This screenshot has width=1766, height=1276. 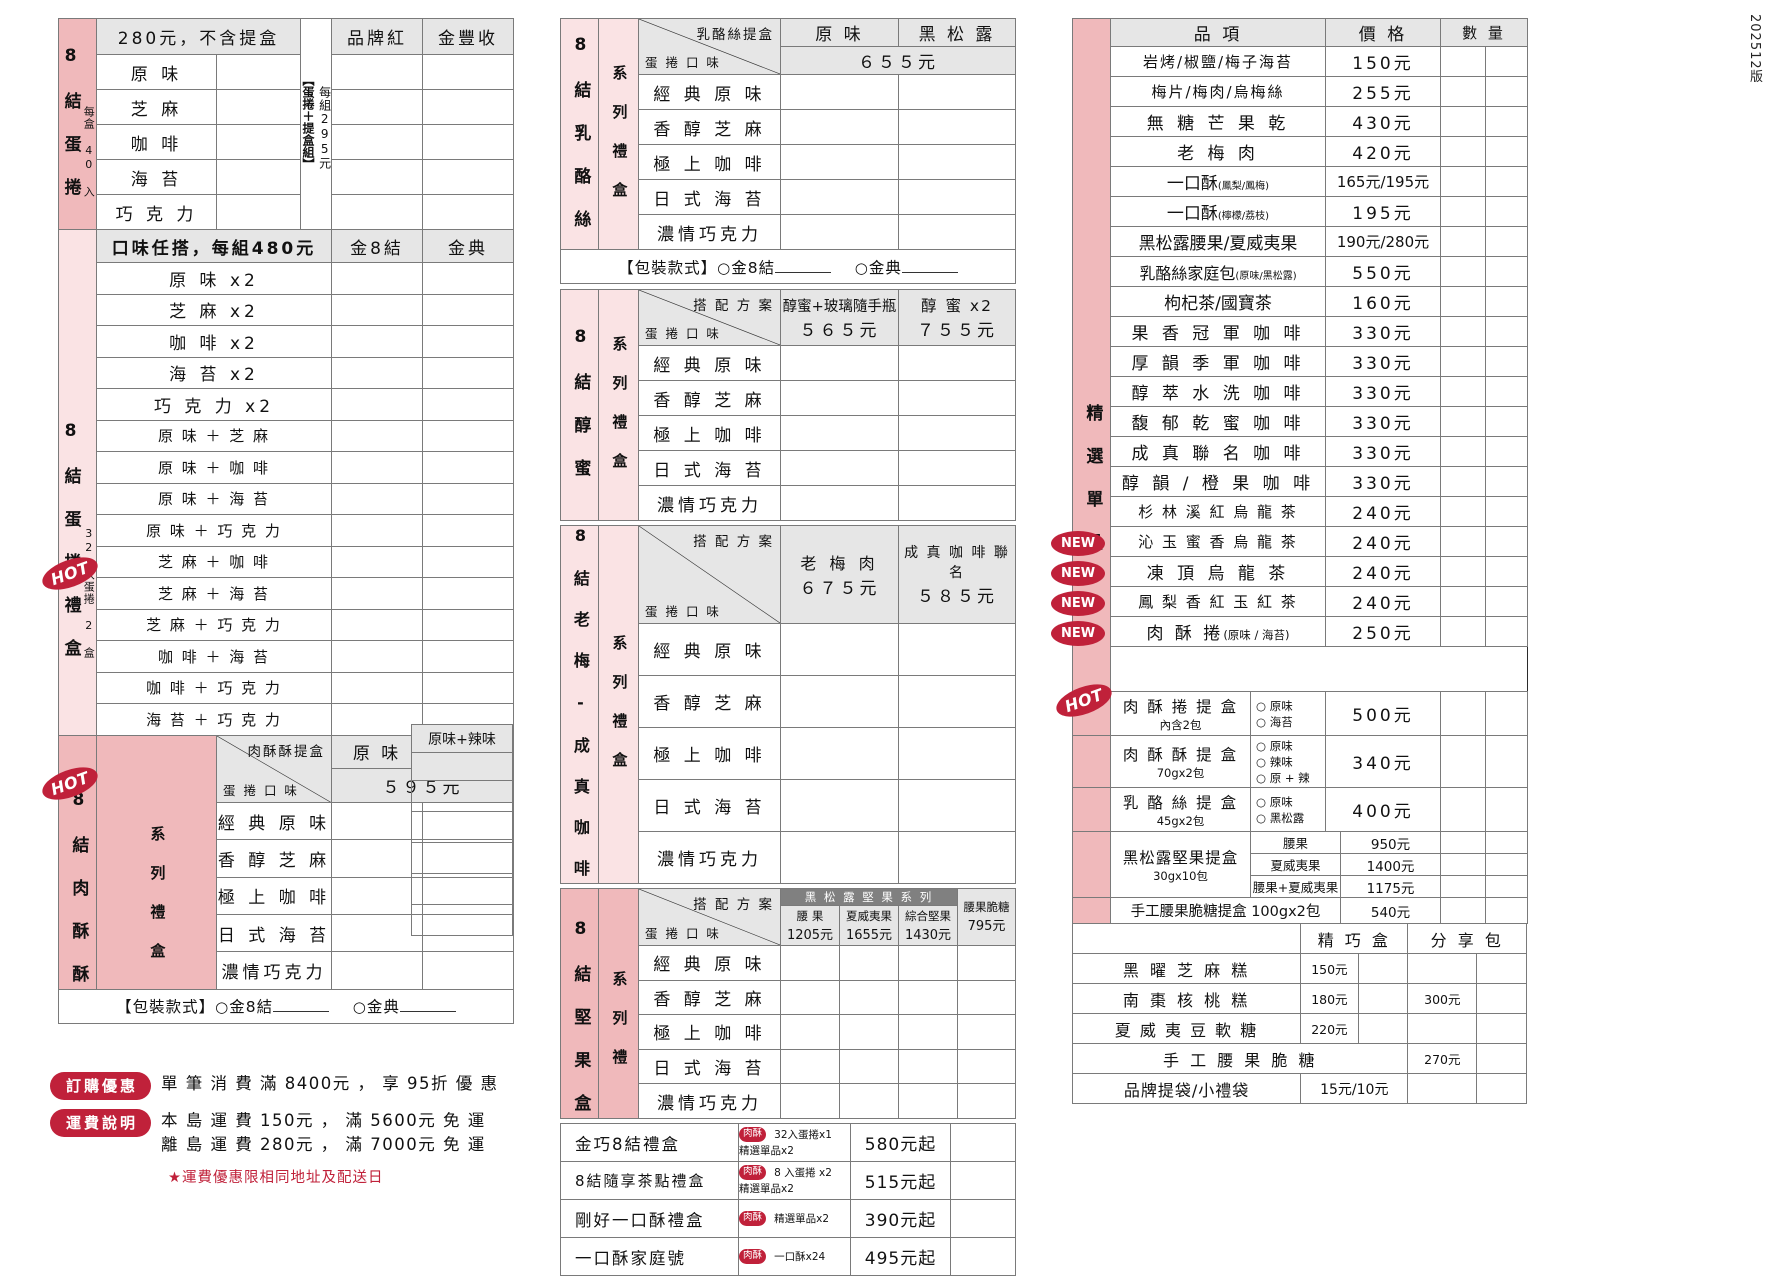 What do you see at coordinates (788, 1142) in the screenshot?
I see `set-row: 金巧8結禮盒 肉酥 32入蛋捲x1 精選單品x2 580元起` at bounding box center [788, 1142].